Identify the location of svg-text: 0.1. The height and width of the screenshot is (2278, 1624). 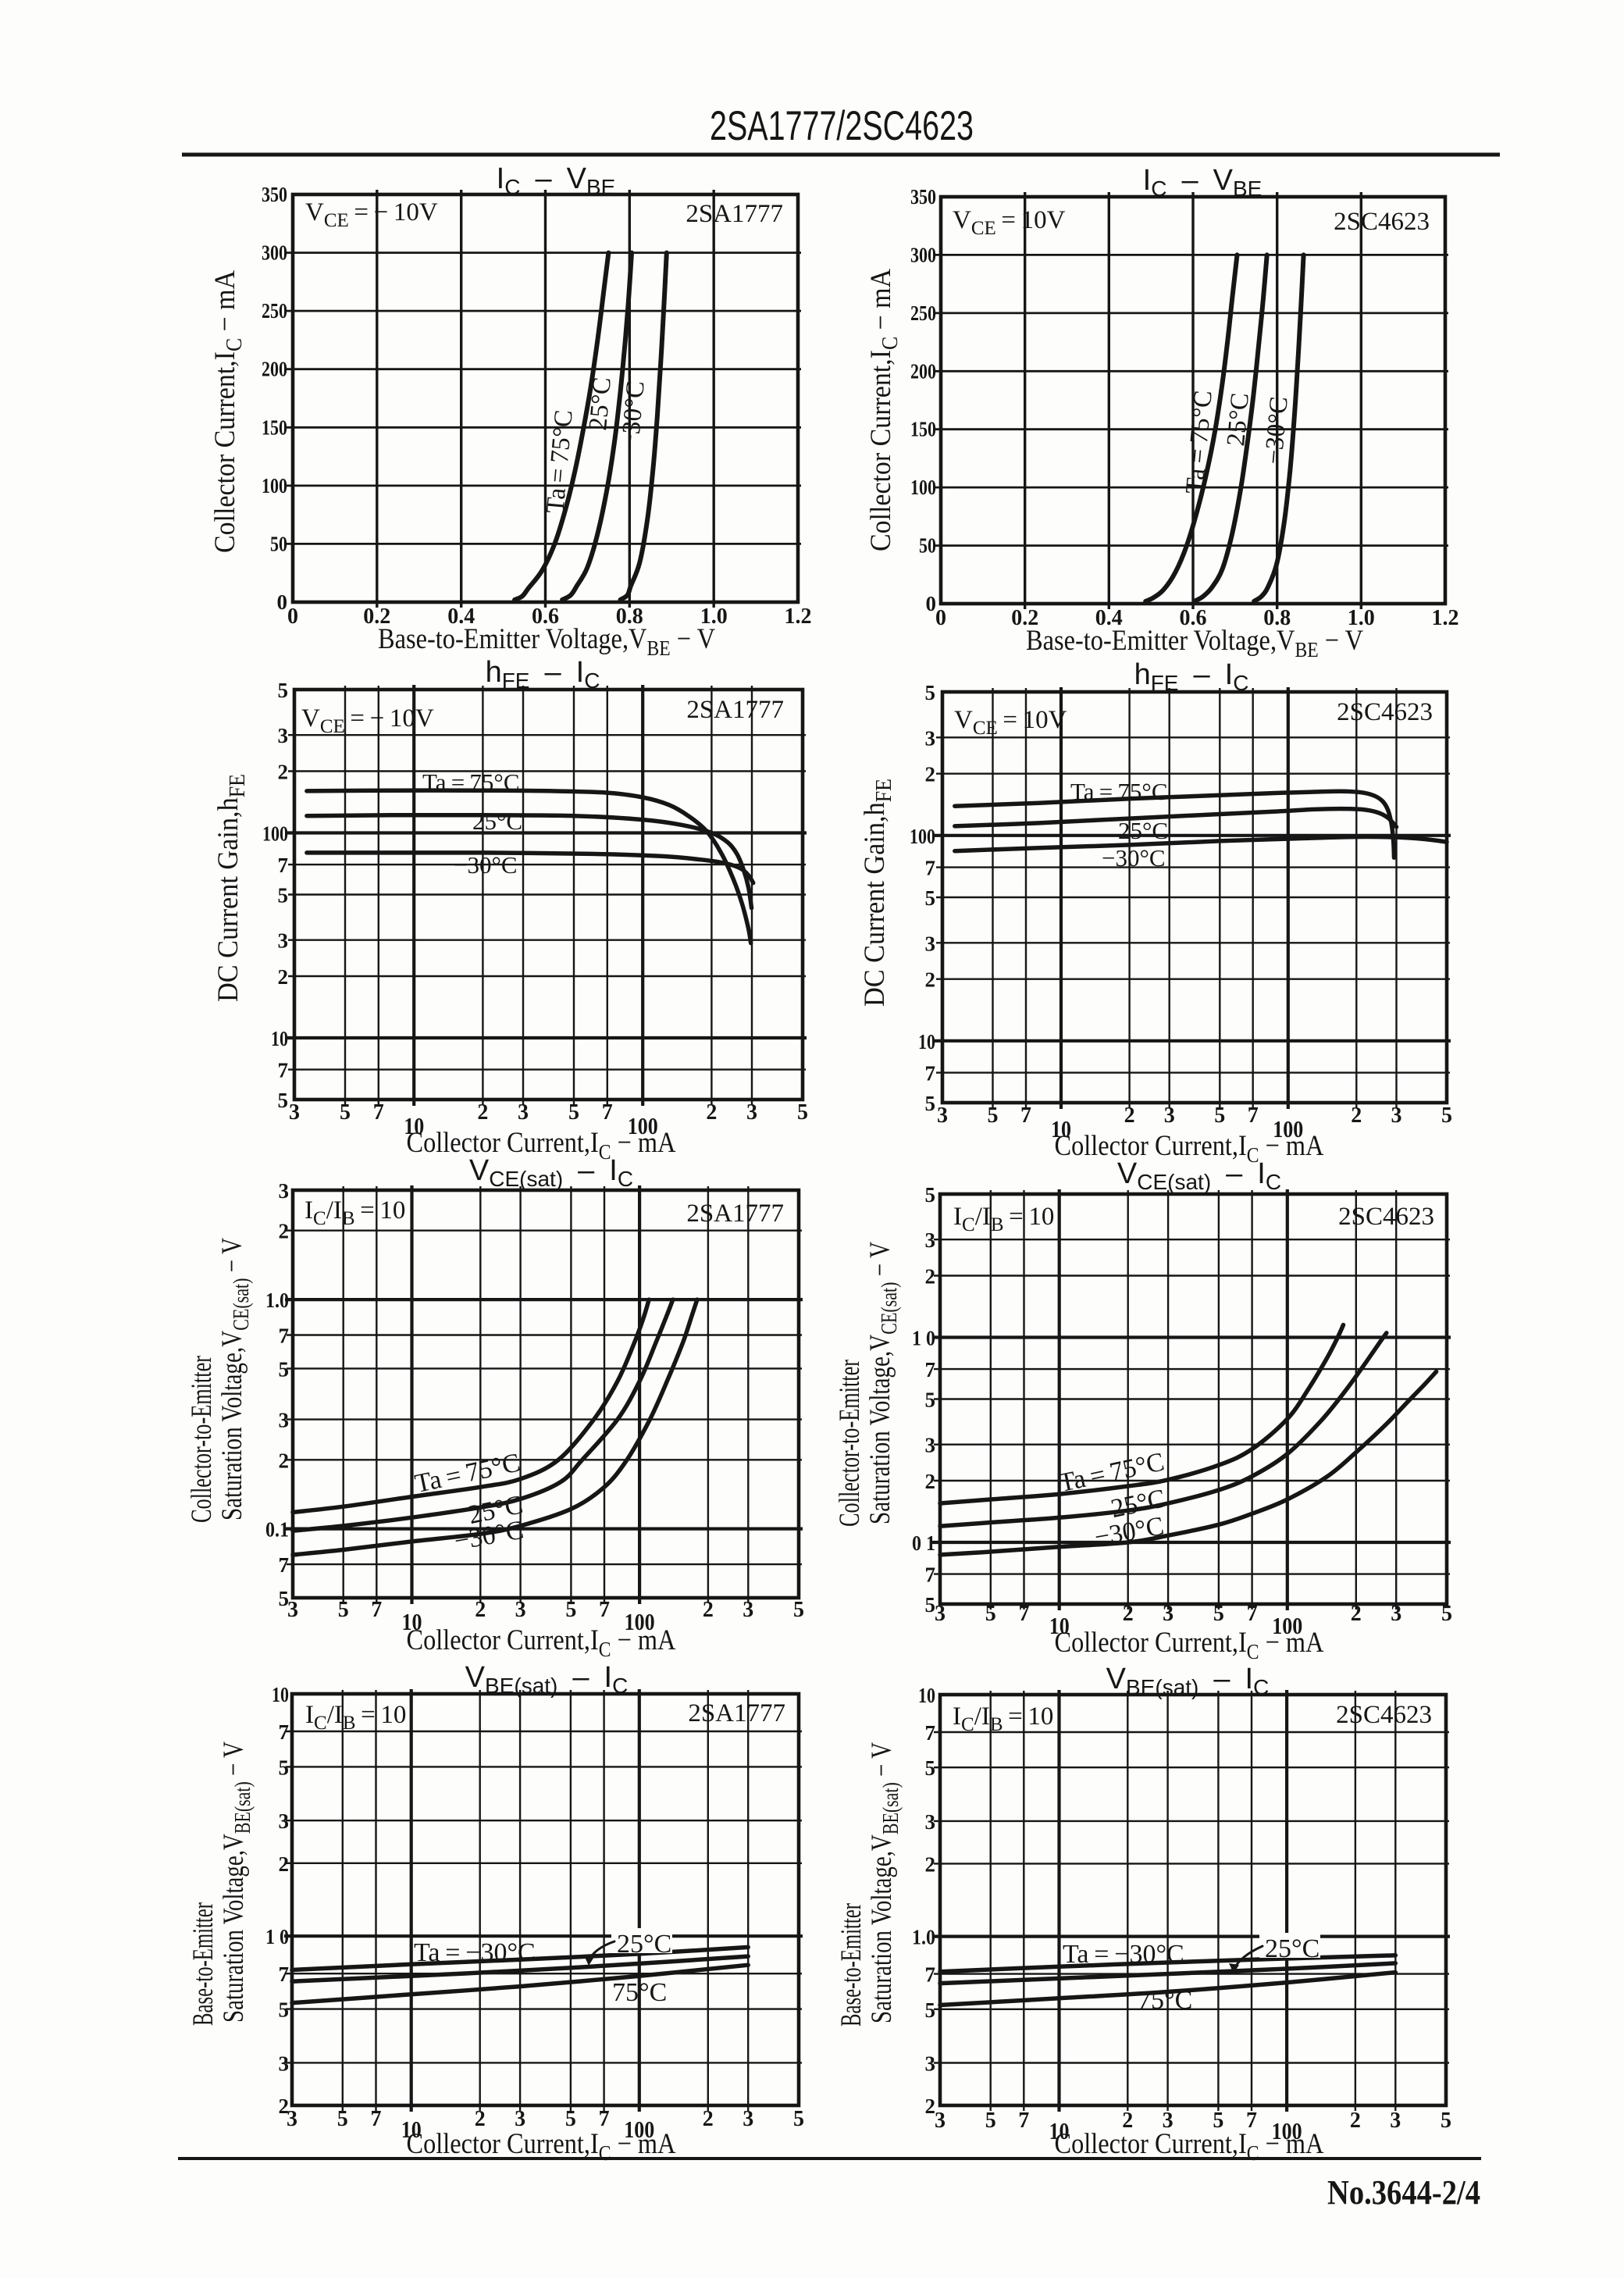
(277, 1530).